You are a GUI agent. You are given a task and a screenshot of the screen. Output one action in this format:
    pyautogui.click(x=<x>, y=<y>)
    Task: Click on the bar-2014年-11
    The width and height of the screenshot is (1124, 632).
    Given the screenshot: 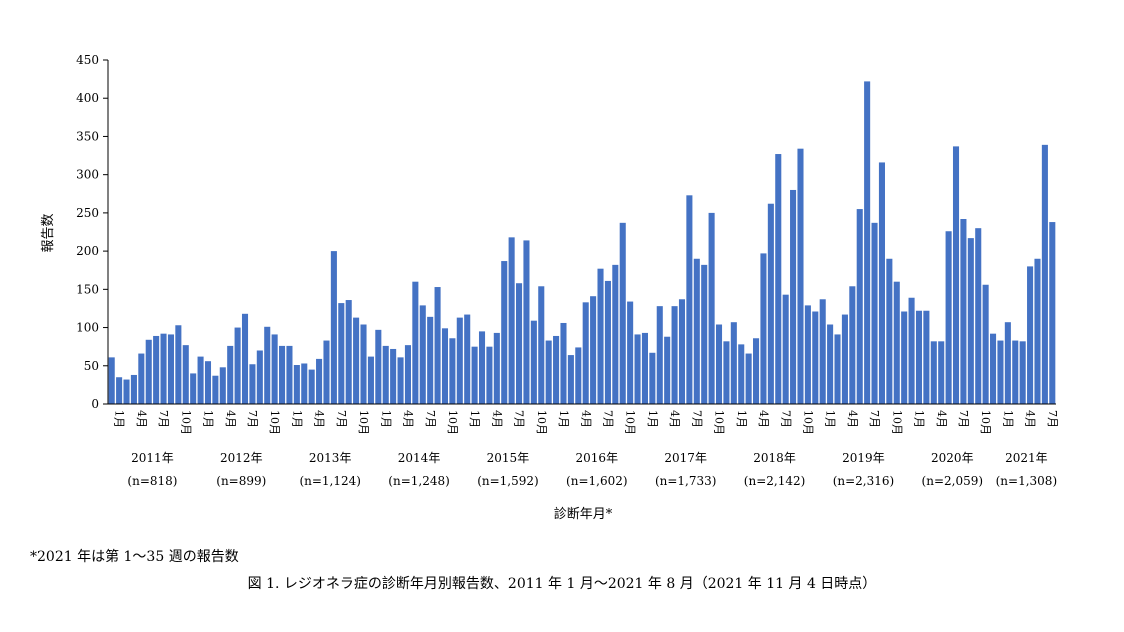 What is the action you would take?
    pyautogui.click(x=452, y=371)
    